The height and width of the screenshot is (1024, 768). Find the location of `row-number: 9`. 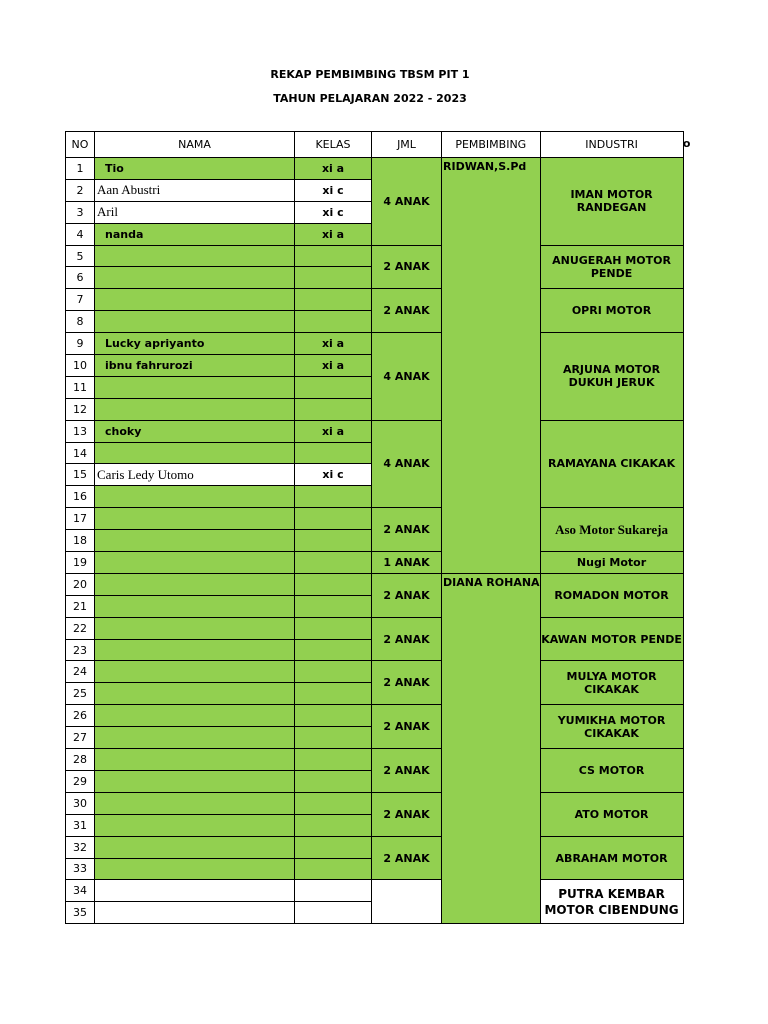

row-number: 9 is located at coordinates (80, 344).